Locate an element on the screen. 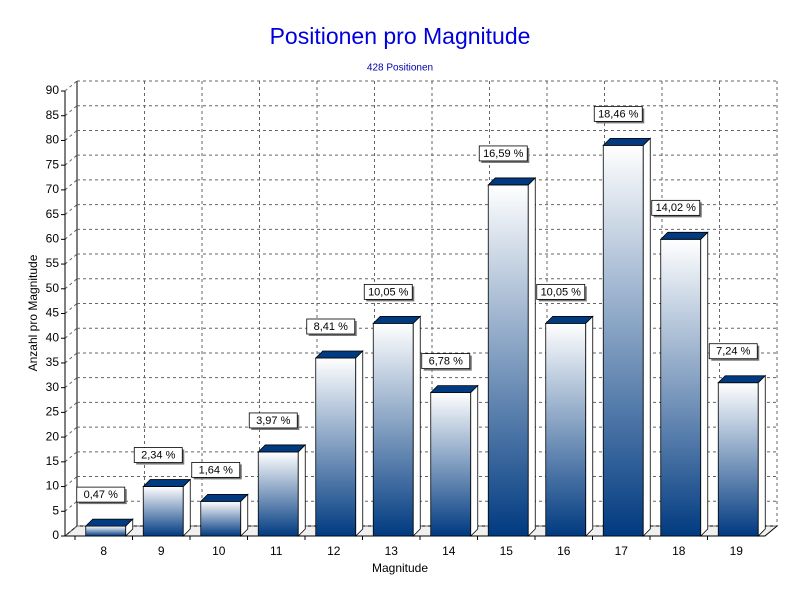 The image size is (800, 600). data-label: 1,64 % is located at coordinates (216, 470).